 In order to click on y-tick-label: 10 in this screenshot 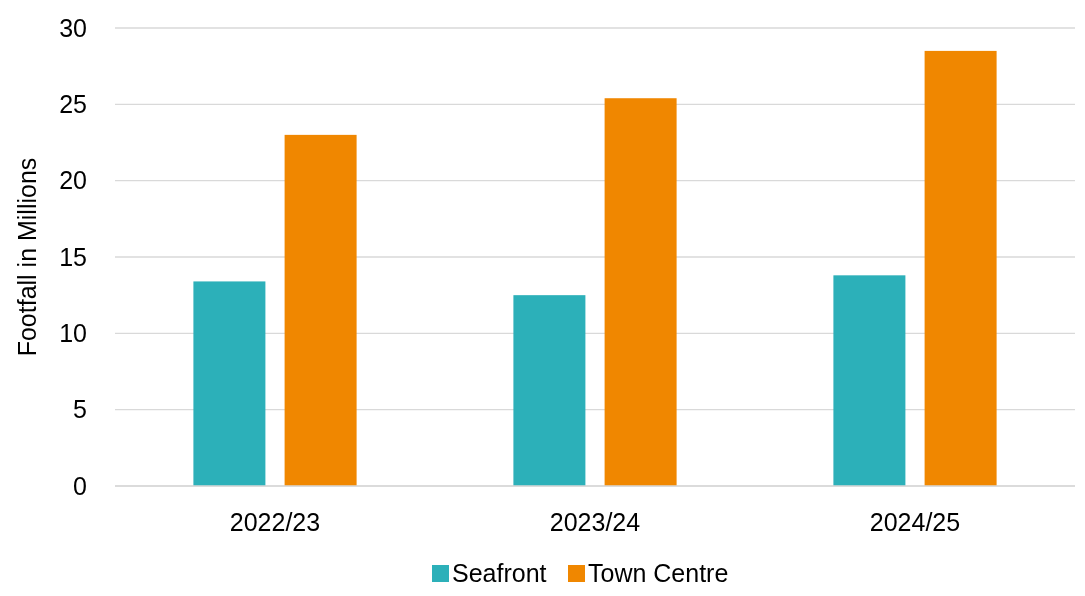, I will do `click(73, 333)`.